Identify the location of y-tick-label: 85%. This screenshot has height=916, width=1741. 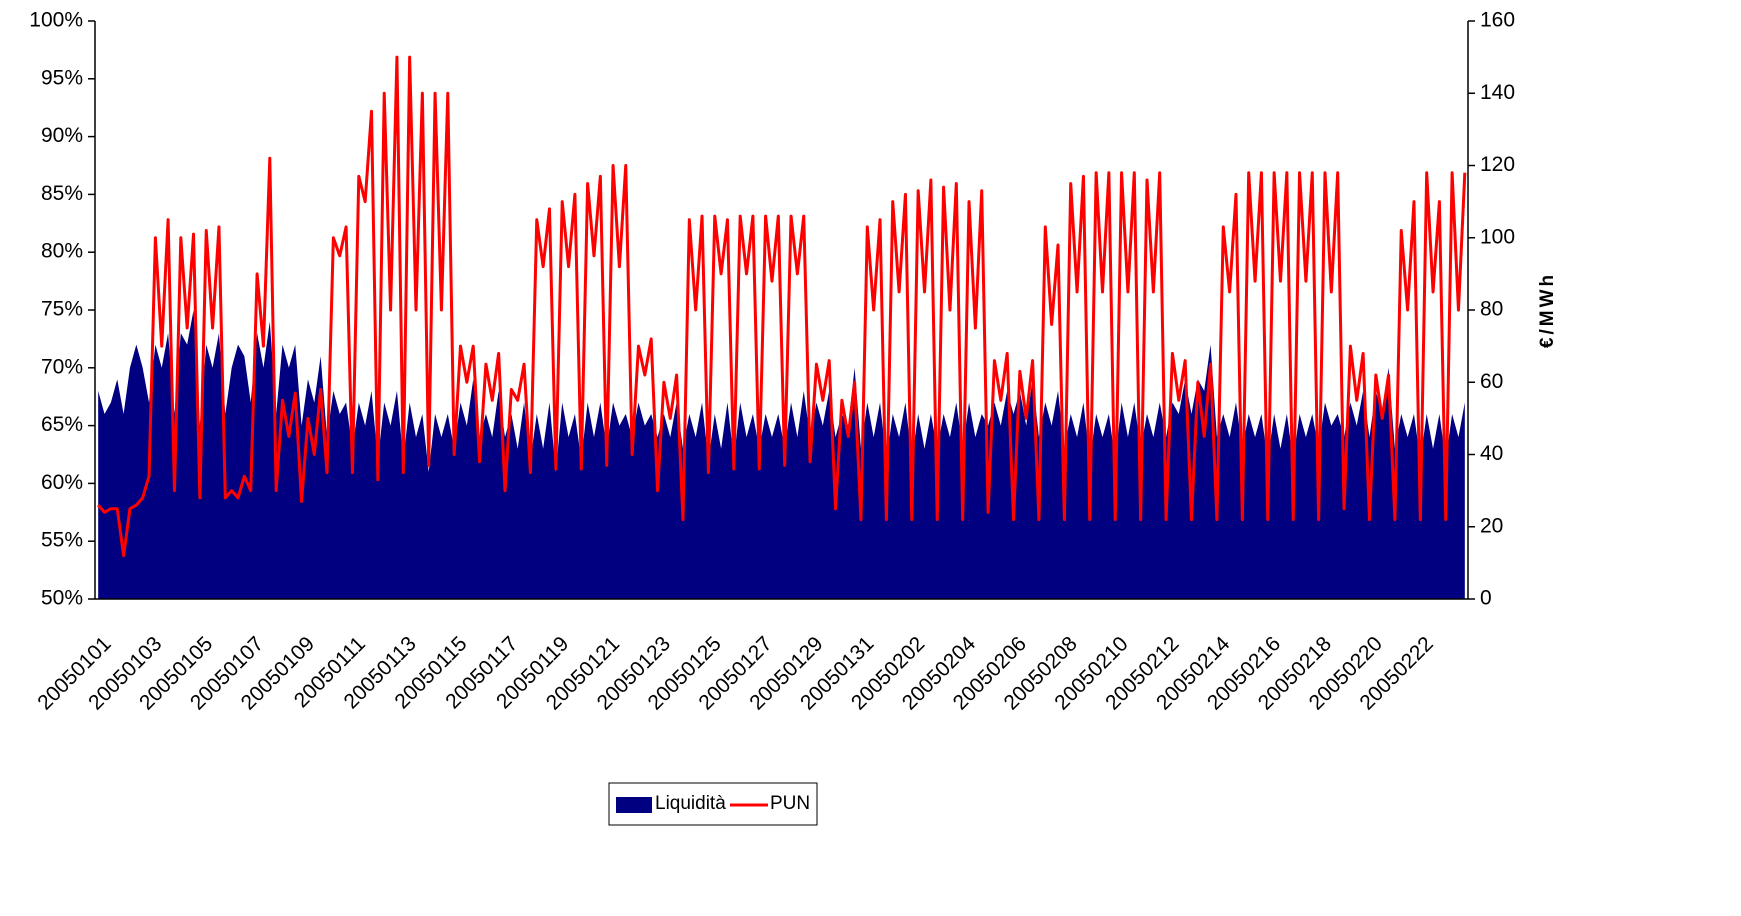
(62, 193).